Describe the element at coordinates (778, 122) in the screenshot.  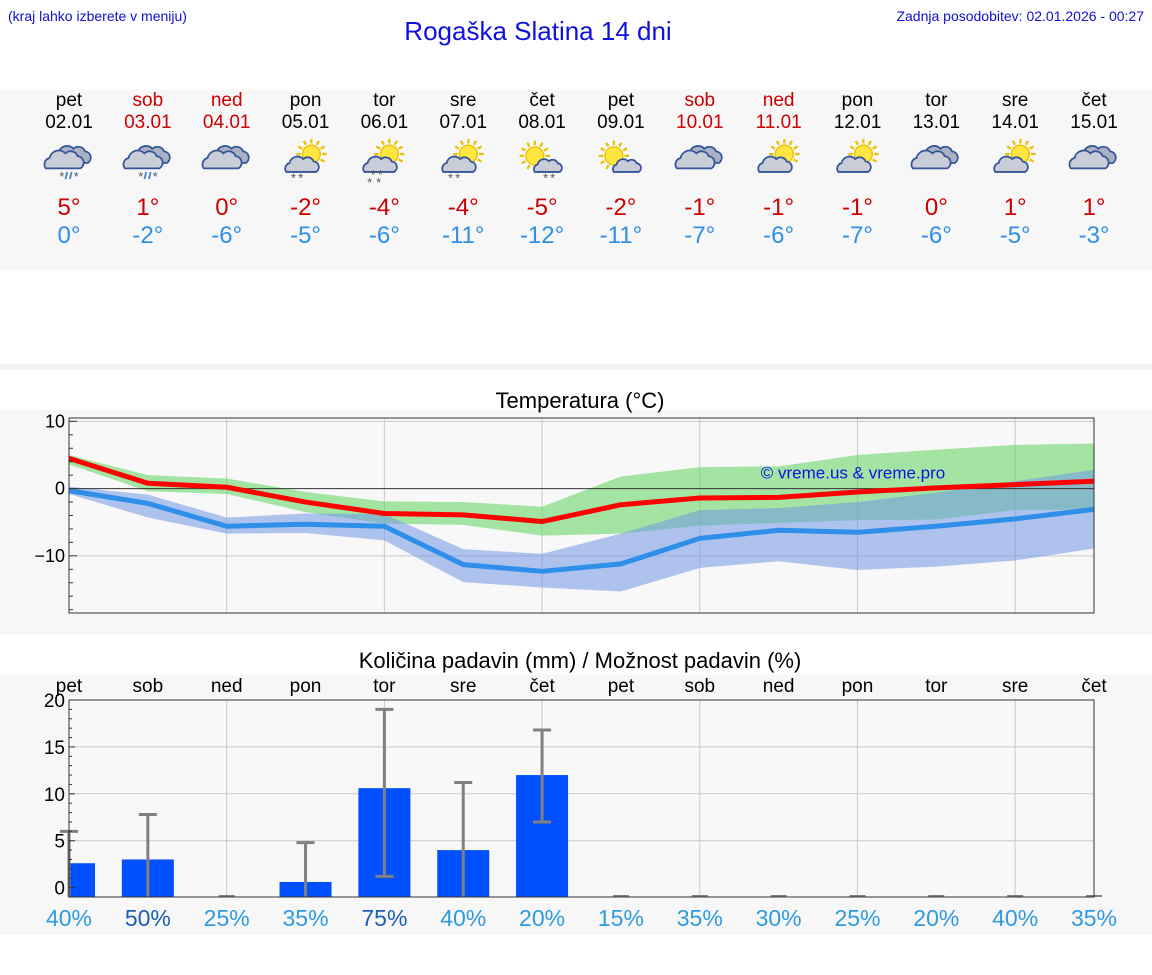
I see `day-date: 11.01` at that location.